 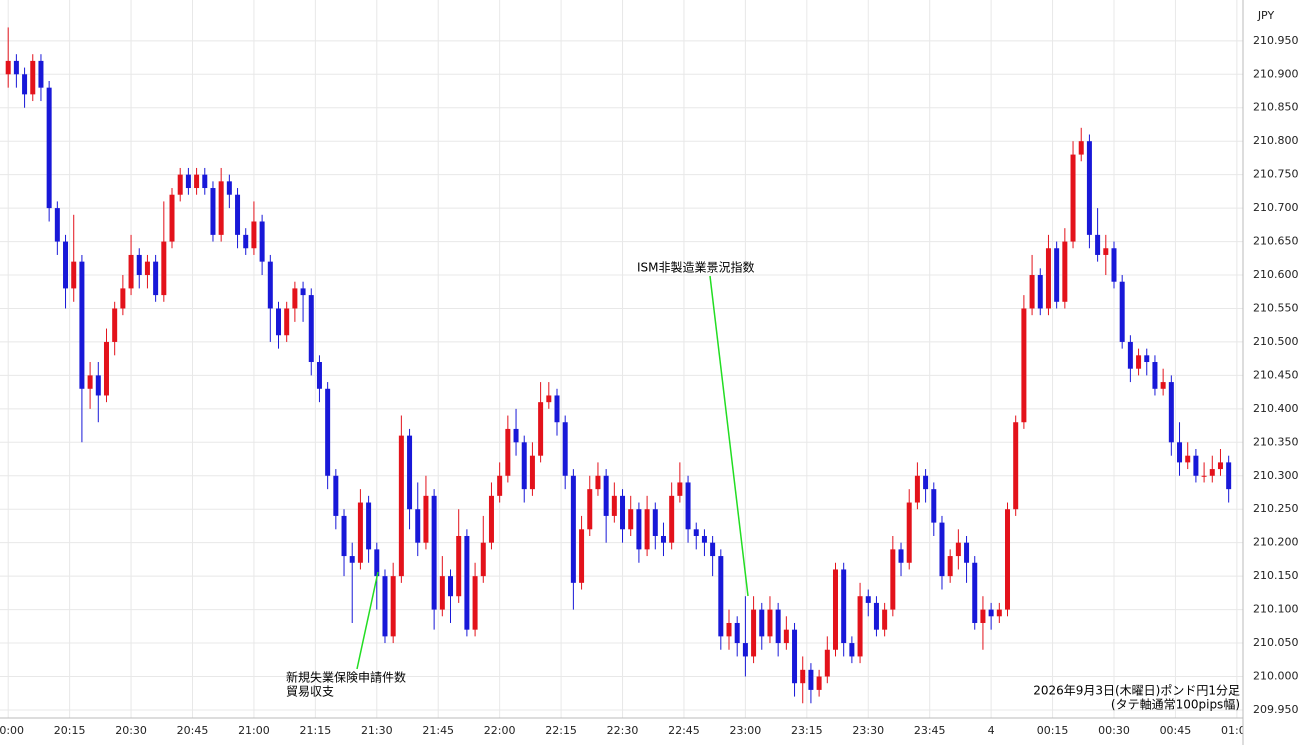 I want to click on y-tick-label: 210.750, so click(x=1276, y=174).